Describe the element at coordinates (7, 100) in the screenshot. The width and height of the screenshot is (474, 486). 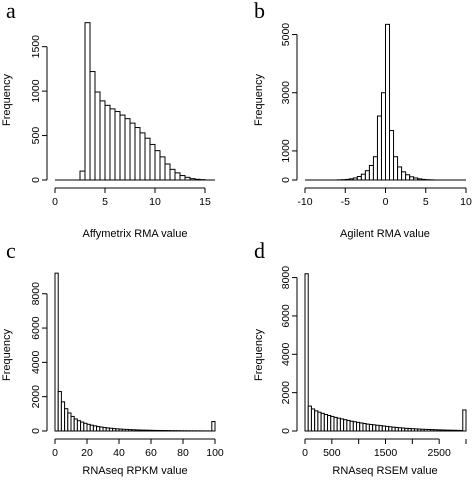
I see `panel-a-ylabel: Frequency` at that location.